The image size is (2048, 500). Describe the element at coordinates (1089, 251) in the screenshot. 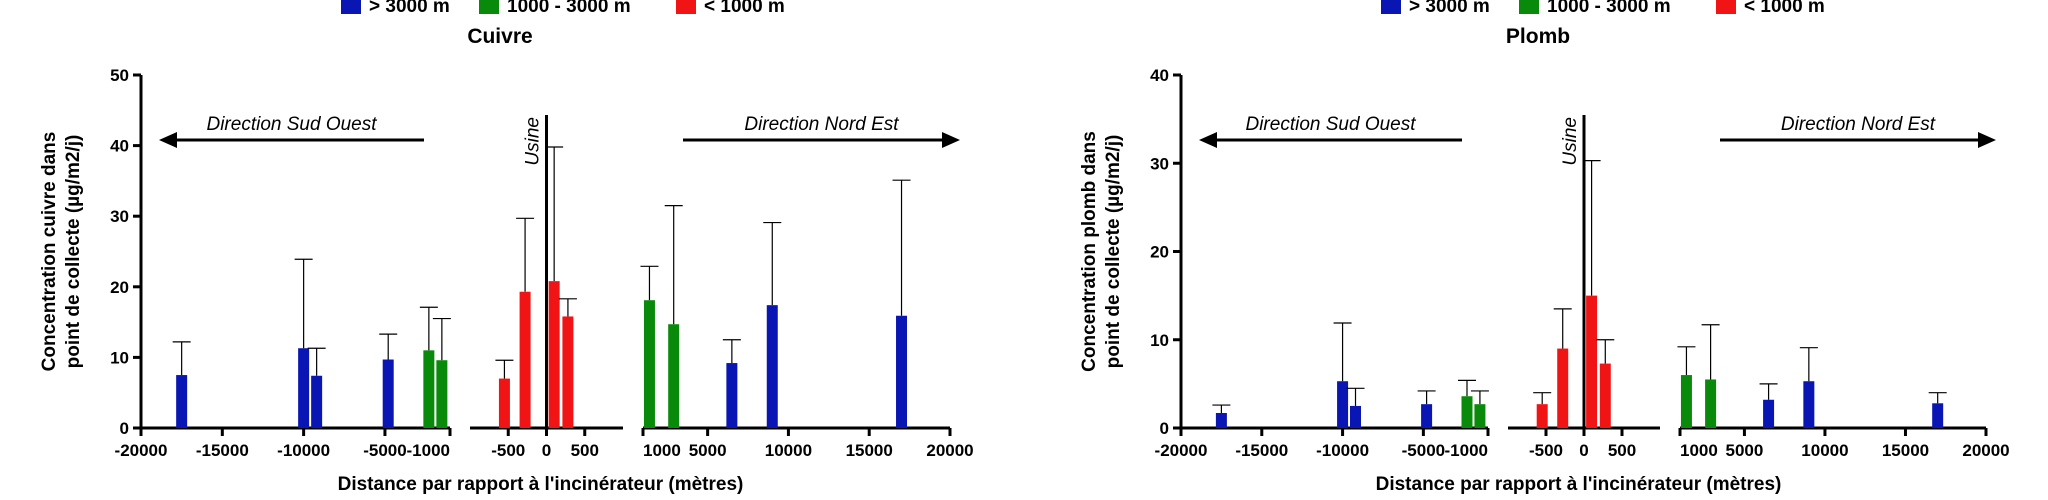

I see `y-axis-label-line-1: Concentration plomb dans` at that location.